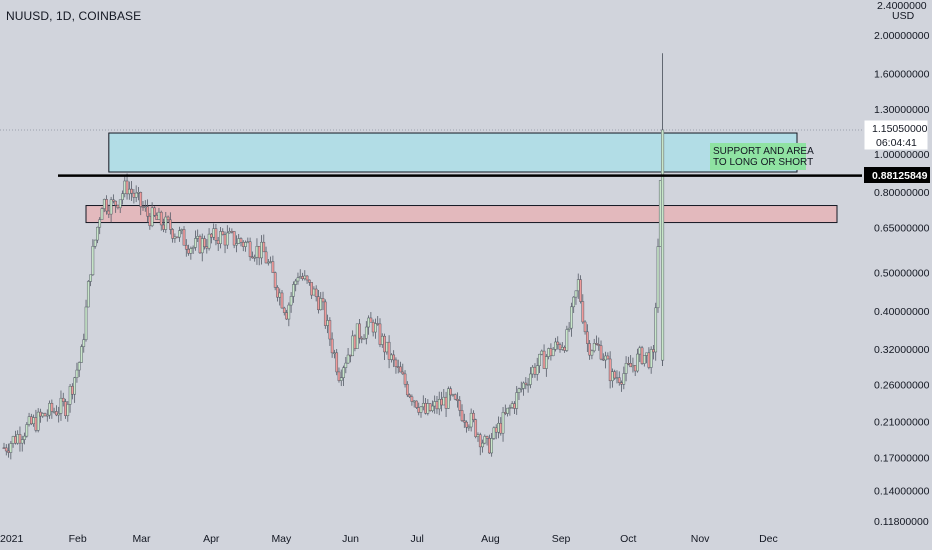 The height and width of the screenshot is (550, 932). What do you see at coordinates (628, 539) in the screenshot?
I see `time-tick-label: Oct` at bounding box center [628, 539].